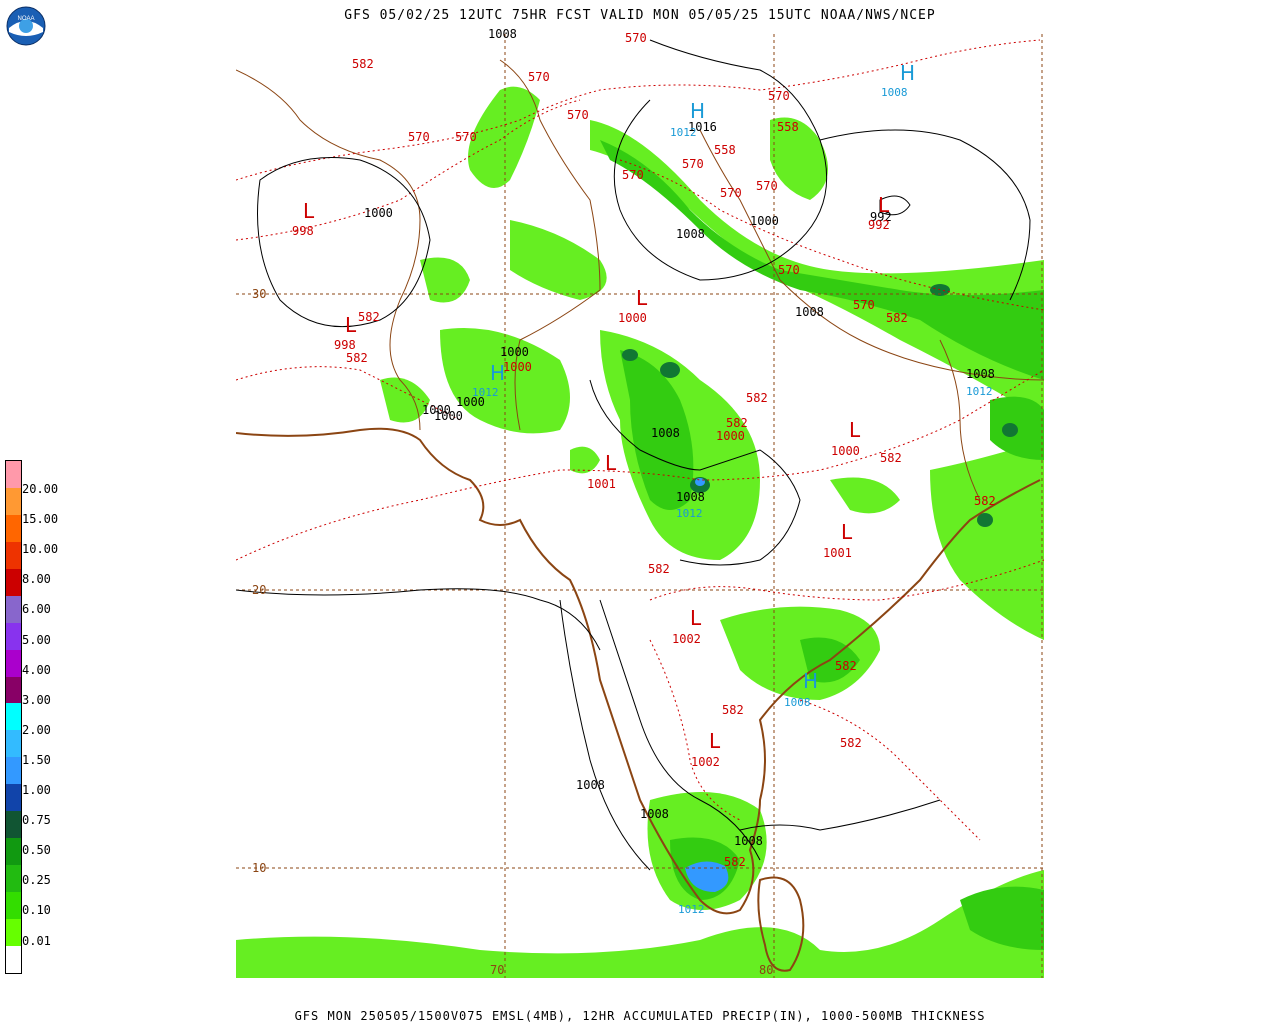 This screenshot has height=1024, width=1280. Describe the element at coordinates (36, 639) in the screenshot. I see `legend-label: 5.00` at that location.